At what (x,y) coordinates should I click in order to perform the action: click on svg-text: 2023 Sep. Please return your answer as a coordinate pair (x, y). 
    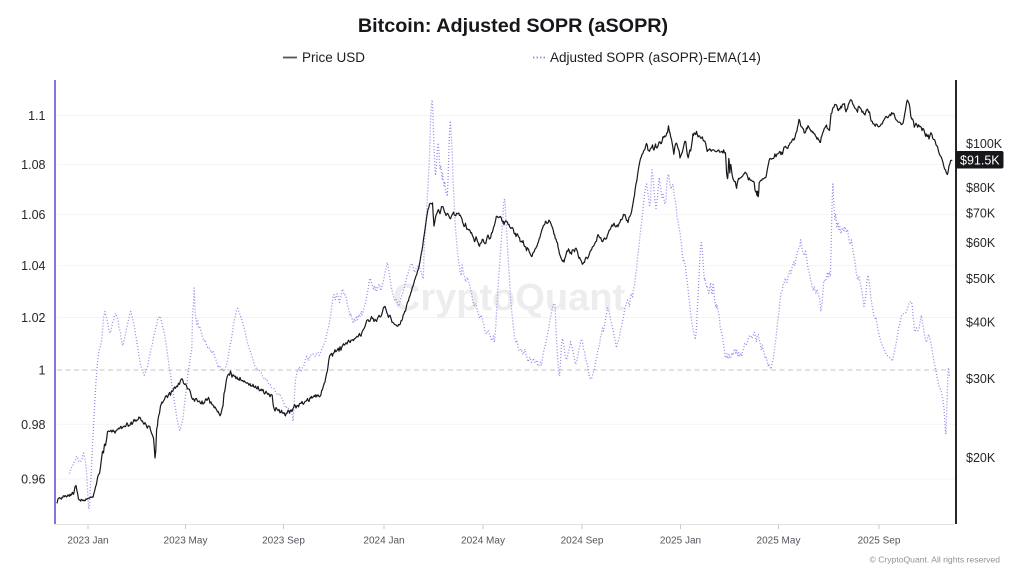
    Looking at the image, I should click on (283, 541).